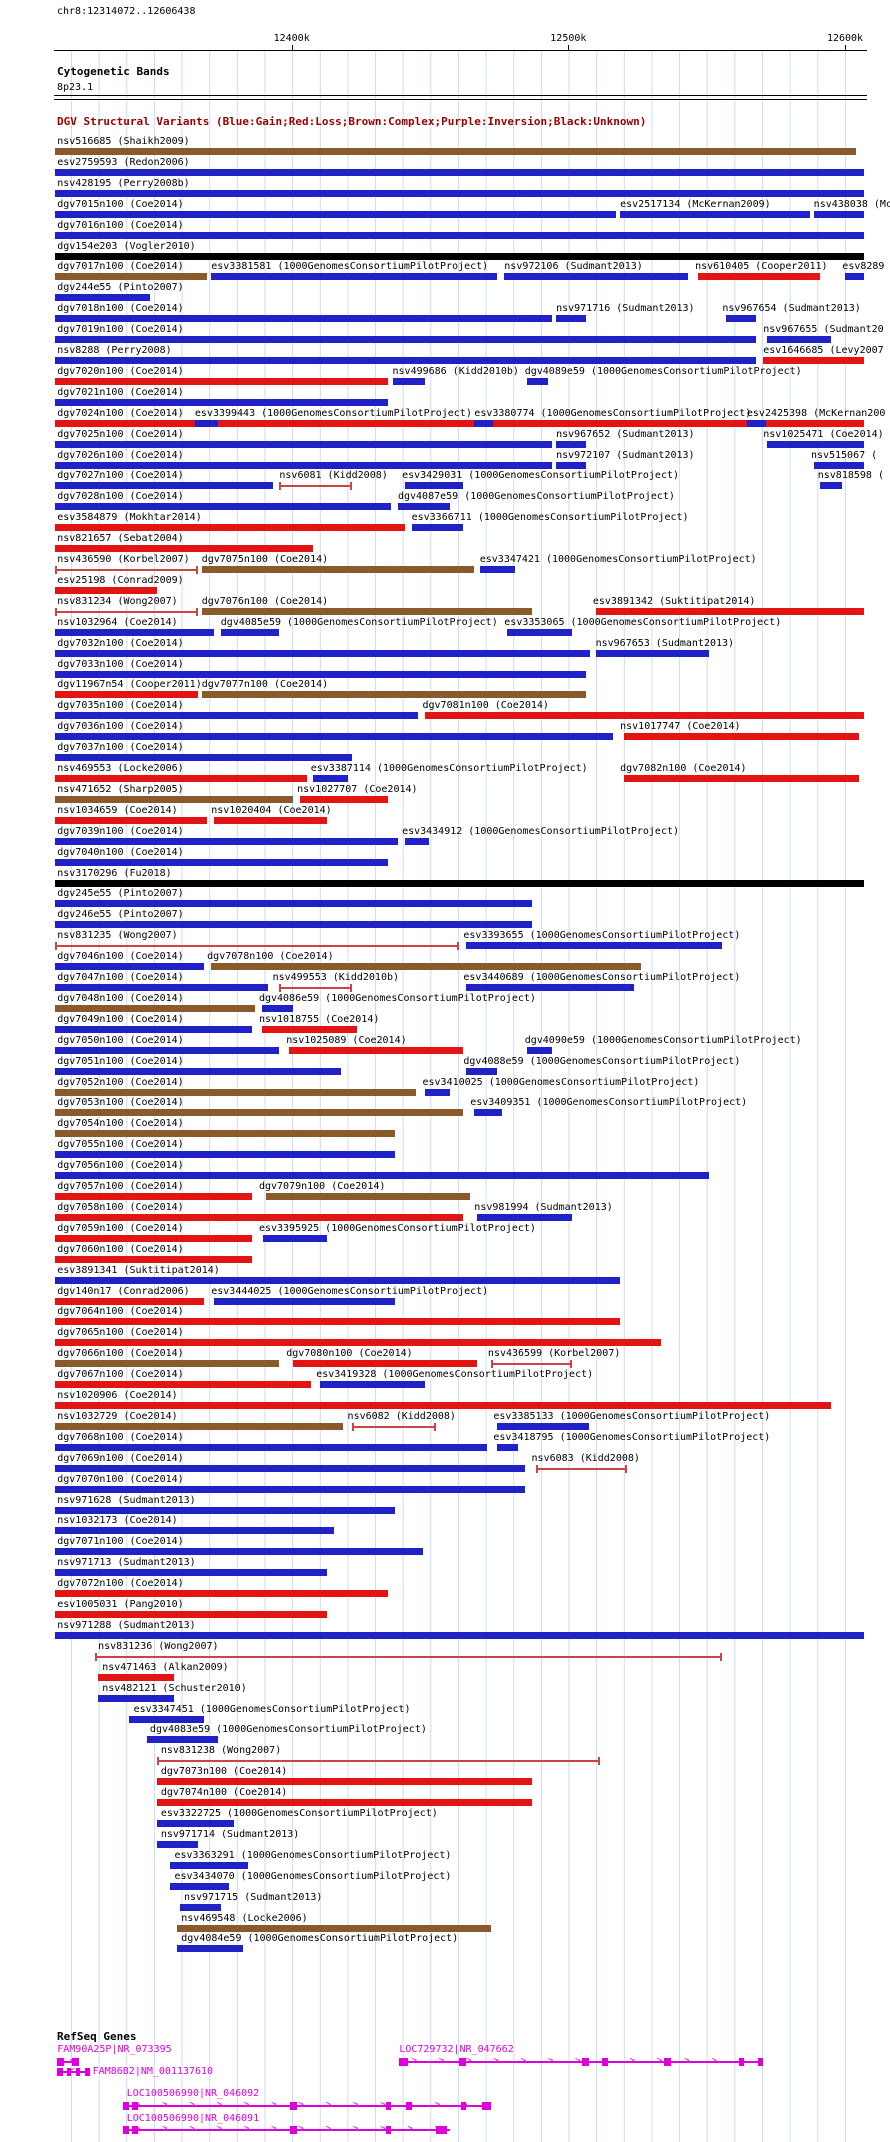 The width and height of the screenshot is (890, 2142). Describe the element at coordinates (816, 413) in the screenshot. I see `variant-label: esv2425398 (McKernan200` at that location.